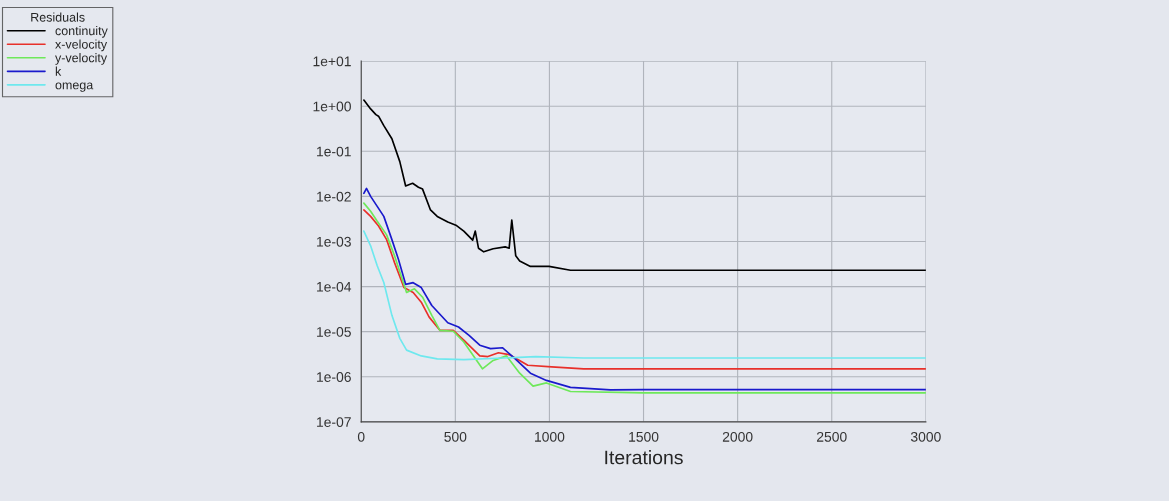  I want to click on legend-label: omega, so click(74, 87).